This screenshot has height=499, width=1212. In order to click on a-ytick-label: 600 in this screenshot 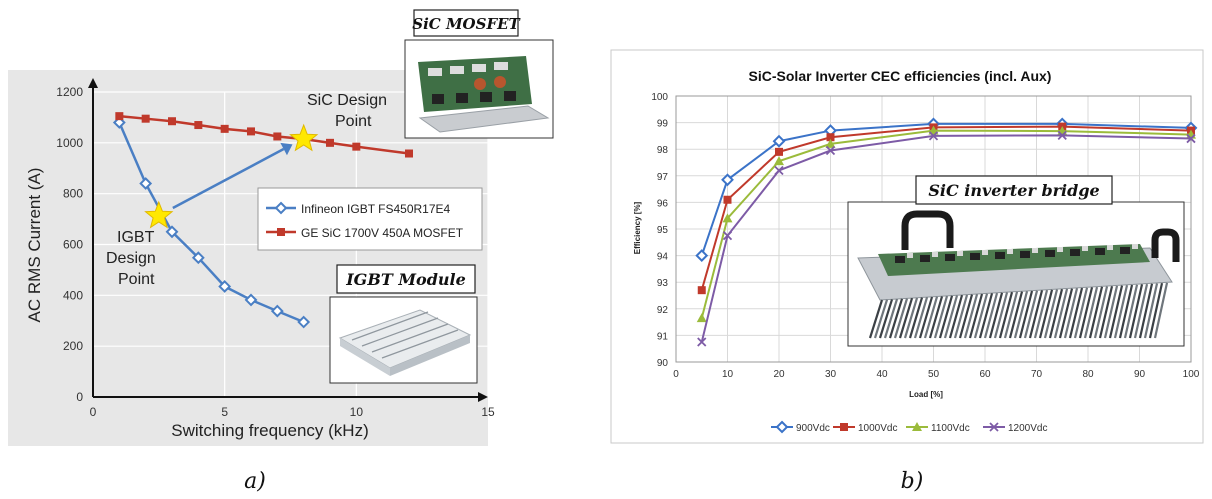, I will do `click(73, 245)`.